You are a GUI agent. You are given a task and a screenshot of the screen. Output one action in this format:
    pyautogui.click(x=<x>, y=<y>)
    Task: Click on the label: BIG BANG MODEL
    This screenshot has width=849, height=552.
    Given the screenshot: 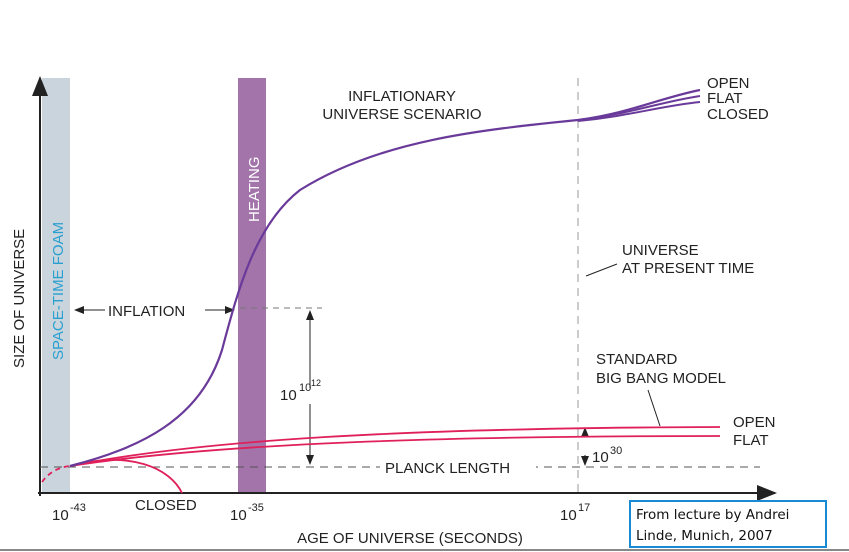 What is the action you would take?
    pyautogui.click(x=661, y=378)
    